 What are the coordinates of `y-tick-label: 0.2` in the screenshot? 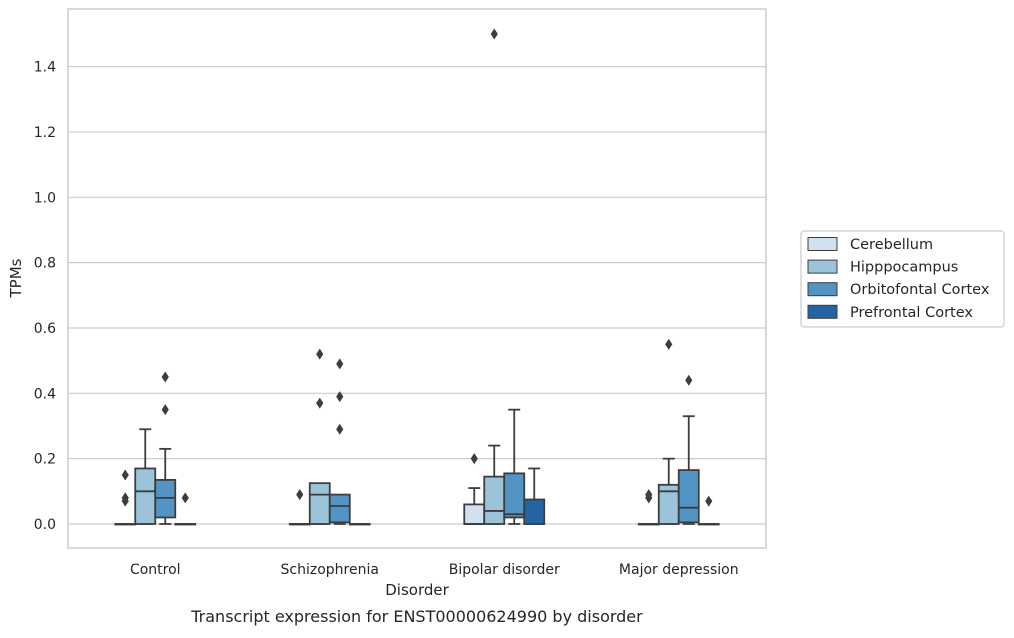 It's located at (45, 460).